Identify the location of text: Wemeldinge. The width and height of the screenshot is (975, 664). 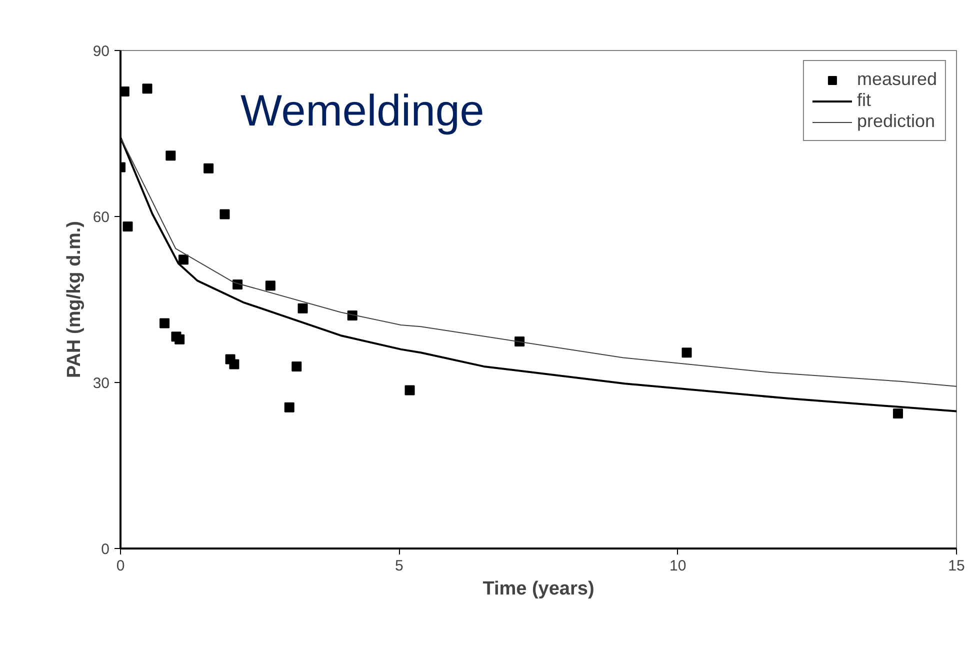
(362, 111).